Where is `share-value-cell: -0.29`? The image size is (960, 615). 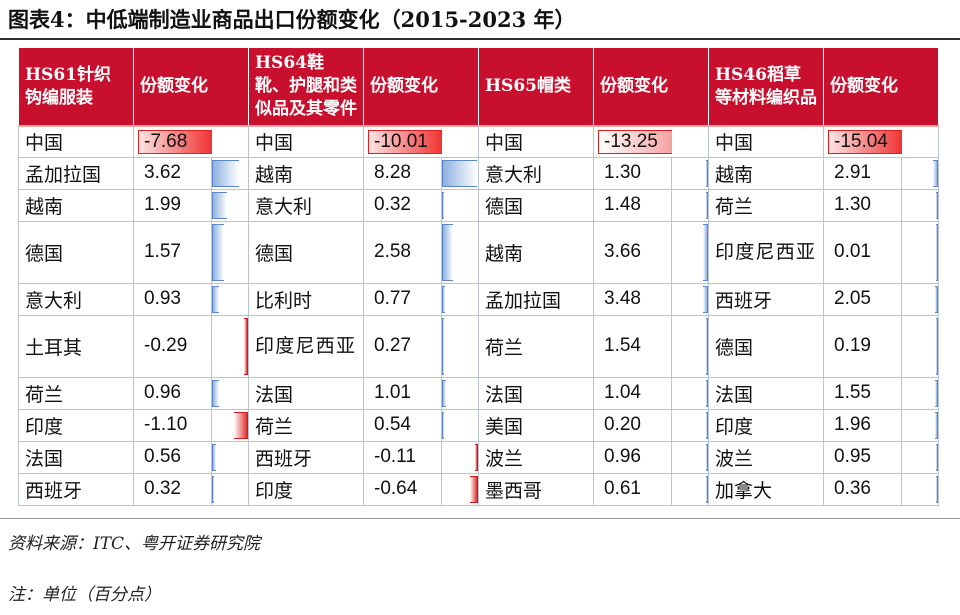
share-value-cell: -0.29 is located at coordinates (172, 346).